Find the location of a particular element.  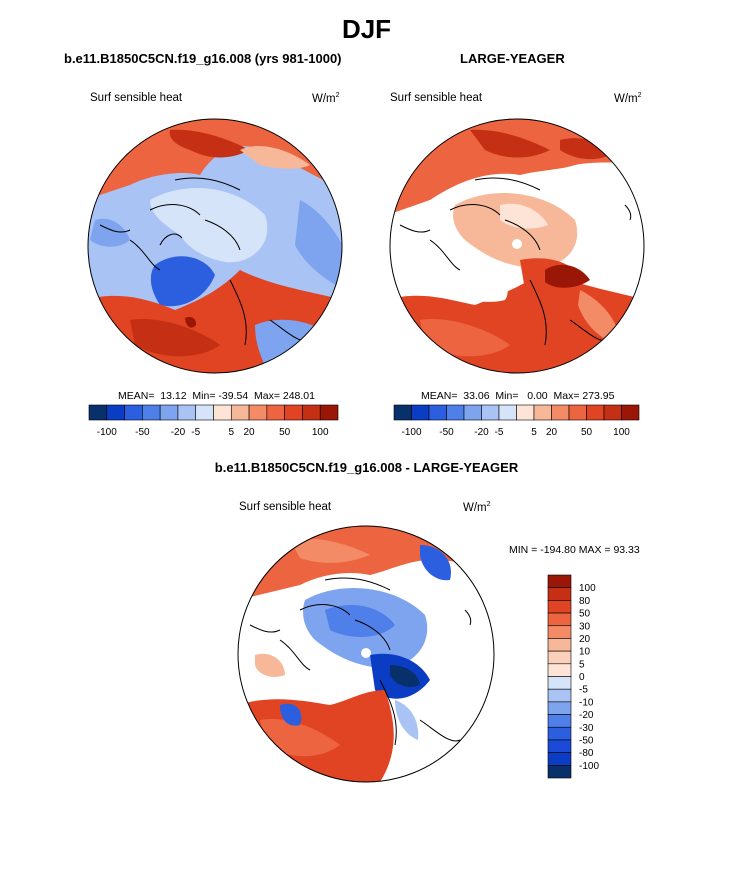

diff-variable-label: Surf sensible heat is located at coordinates (285, 507).